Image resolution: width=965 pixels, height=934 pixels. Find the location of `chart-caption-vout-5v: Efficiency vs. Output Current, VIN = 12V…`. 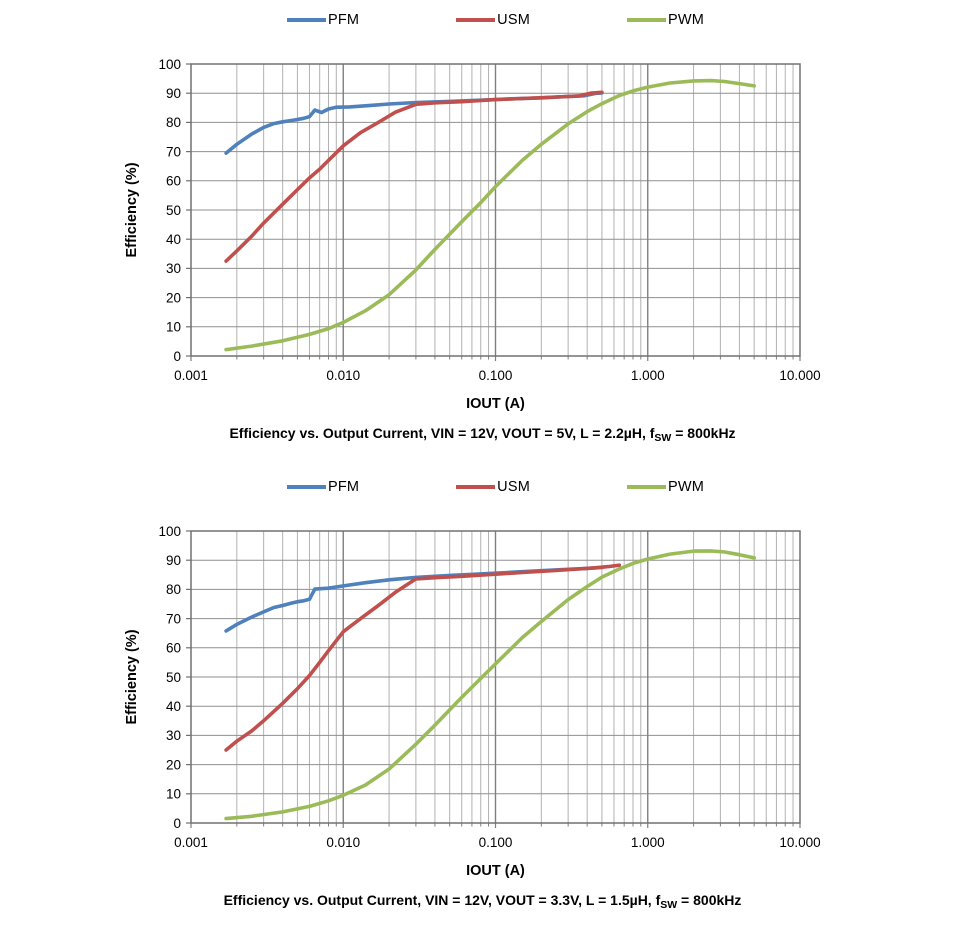

chart-caption-vout-5v: Efficiency vs. Output Current, VIN = 12V… is located at coordinates (482, 434).